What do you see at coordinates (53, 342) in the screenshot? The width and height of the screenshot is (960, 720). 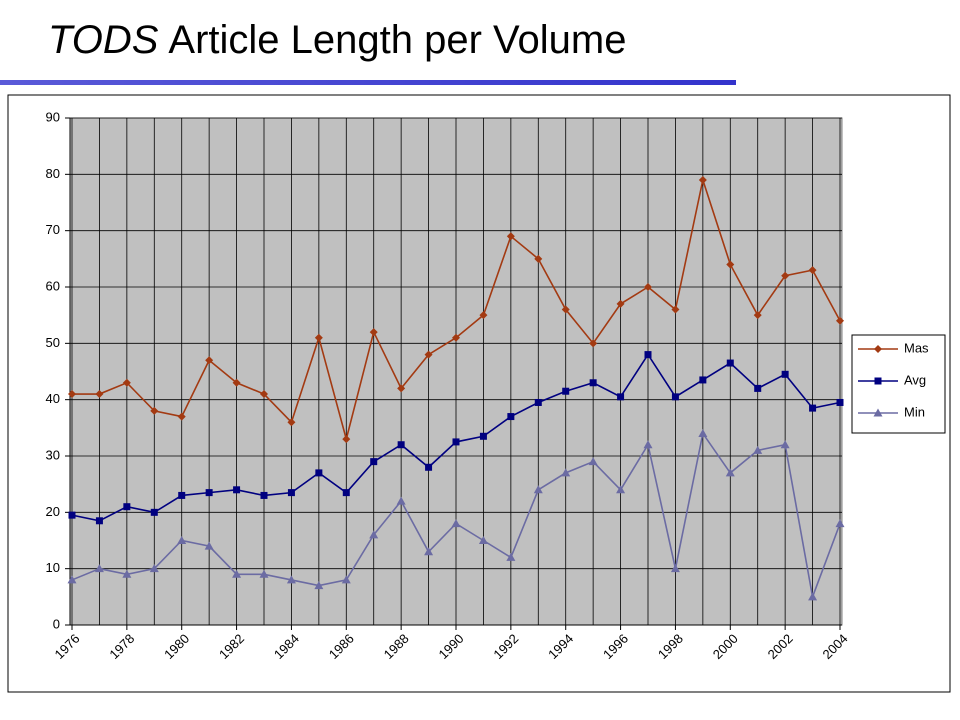 I see `y-tick-label: 50` at bounding box center [53, 342].